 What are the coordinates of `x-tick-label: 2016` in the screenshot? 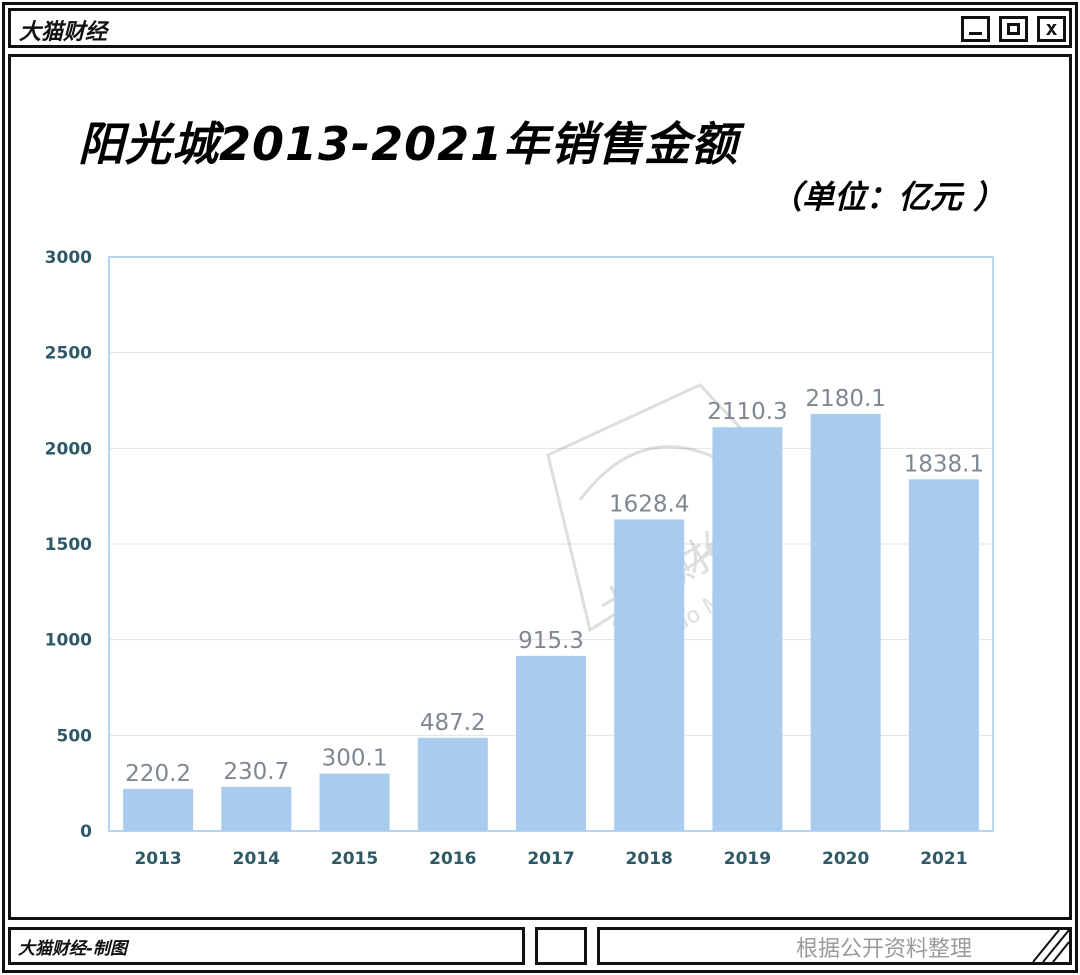 It's located at (452, 859).